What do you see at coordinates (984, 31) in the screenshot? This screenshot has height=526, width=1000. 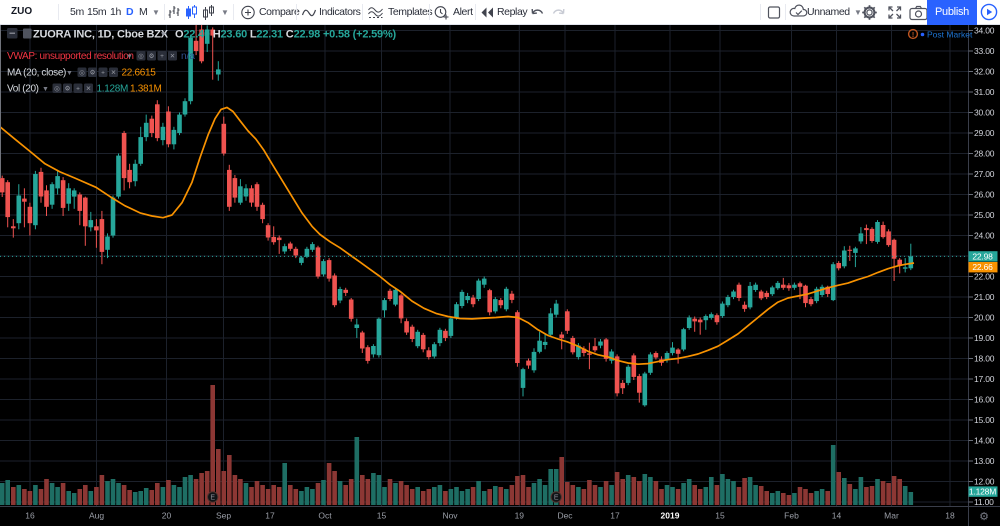 I see `svg-text: 34.00` at bounding box center [984, 31].